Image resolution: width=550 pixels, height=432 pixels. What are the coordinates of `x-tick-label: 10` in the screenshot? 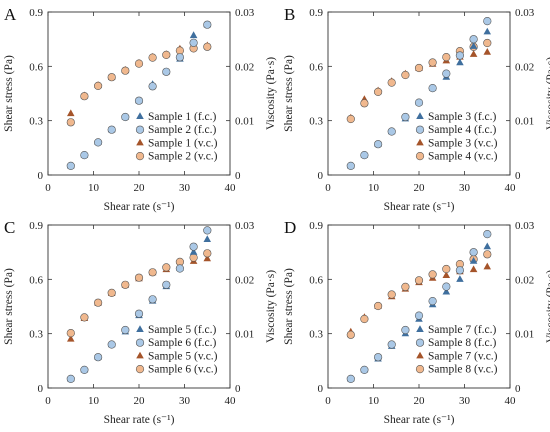 It's located at (374, 401).